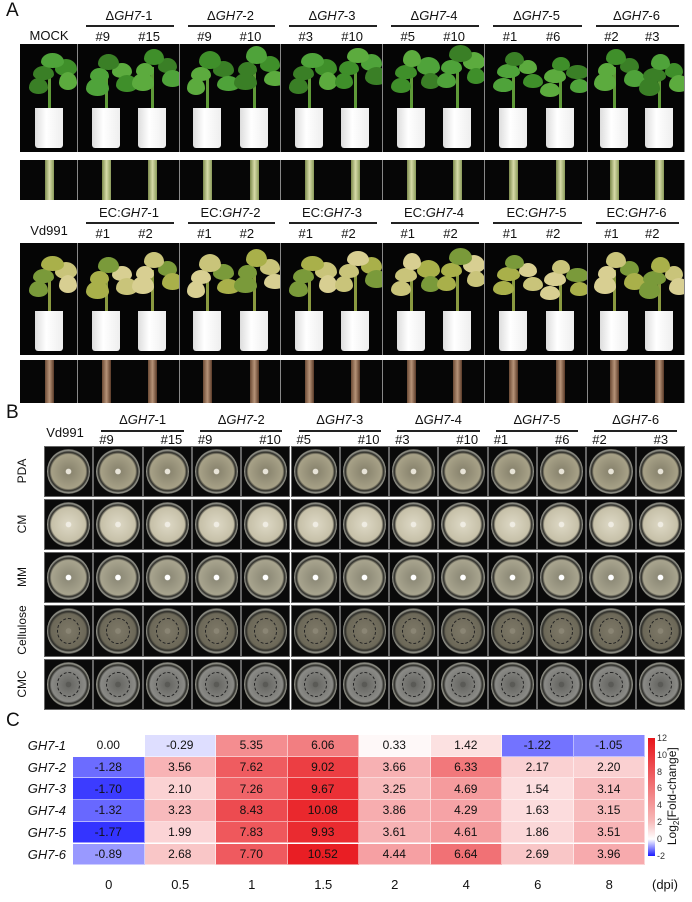  Describe the element at coordinates (510, 36) in the screenshot. I see `isolate-label: #1` at that location.